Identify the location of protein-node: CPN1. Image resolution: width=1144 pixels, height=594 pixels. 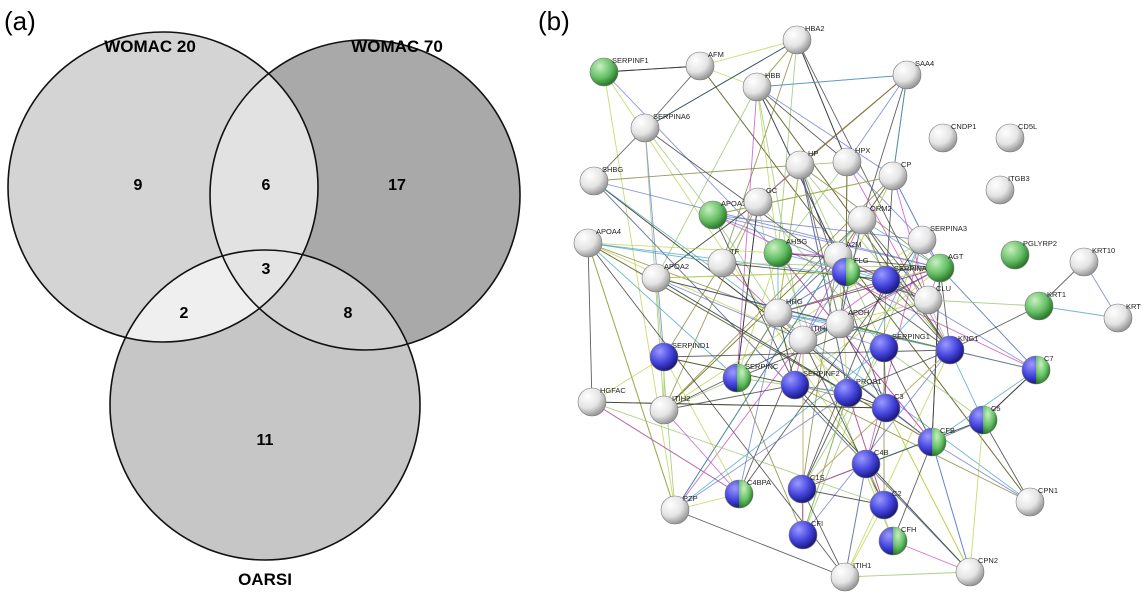
(1036, 501).